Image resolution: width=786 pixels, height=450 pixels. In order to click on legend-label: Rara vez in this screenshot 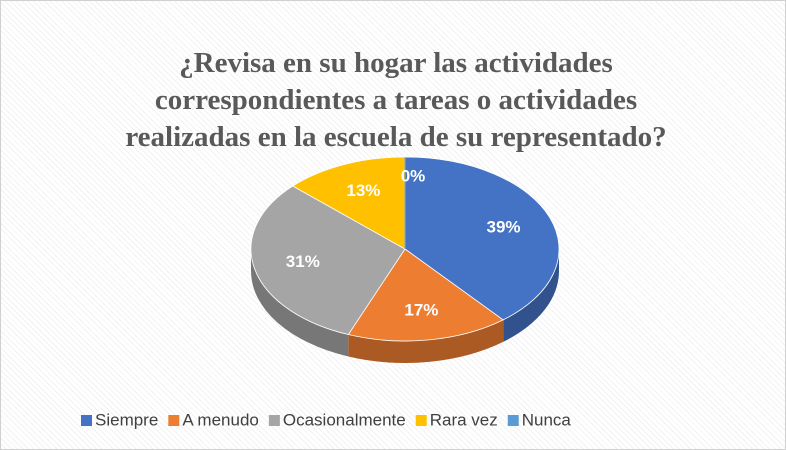, I will do `click(464, 419)`.